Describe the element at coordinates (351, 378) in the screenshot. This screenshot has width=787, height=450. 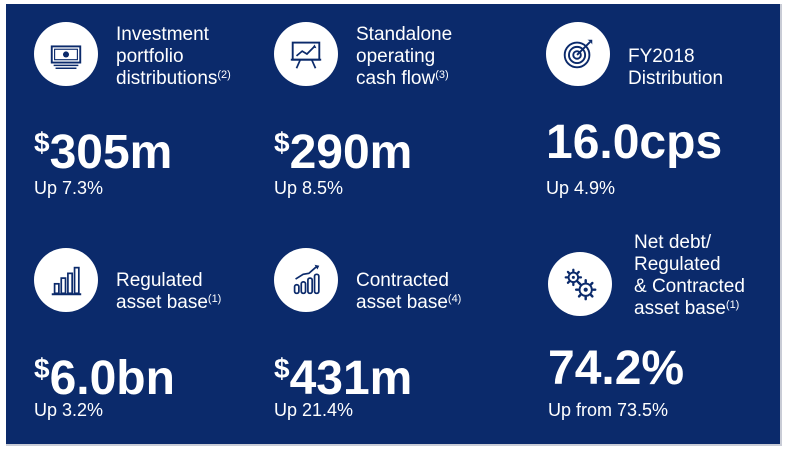
I see `value-text: 431m` at that location.